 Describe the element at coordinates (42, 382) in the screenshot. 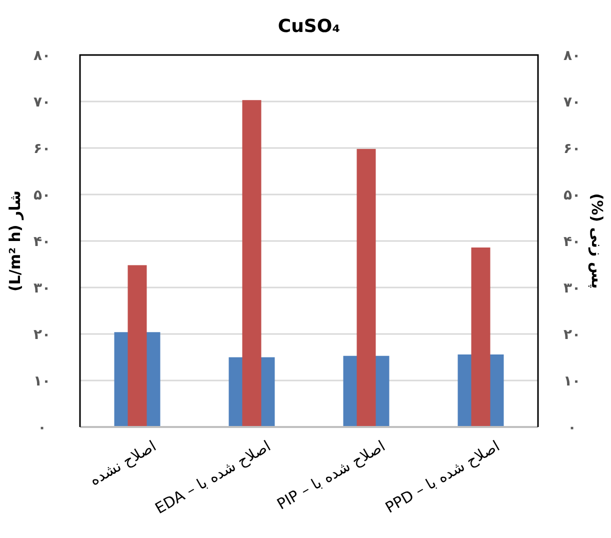

I see `y-tick-label: ۱۰` at that location.